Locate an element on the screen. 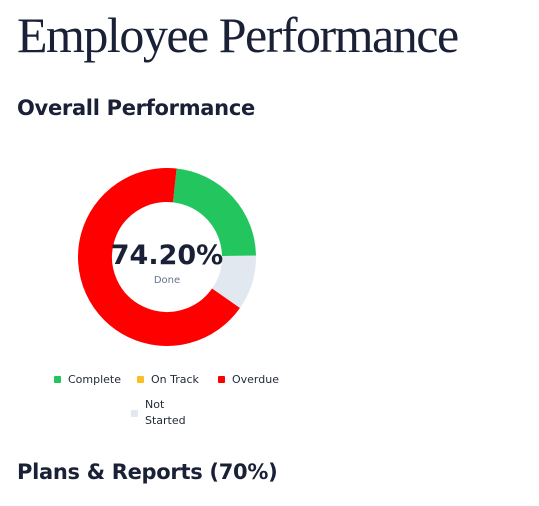 This screenshot has height=506, width=539. center-label: Done is located at coordinates (167, 280).